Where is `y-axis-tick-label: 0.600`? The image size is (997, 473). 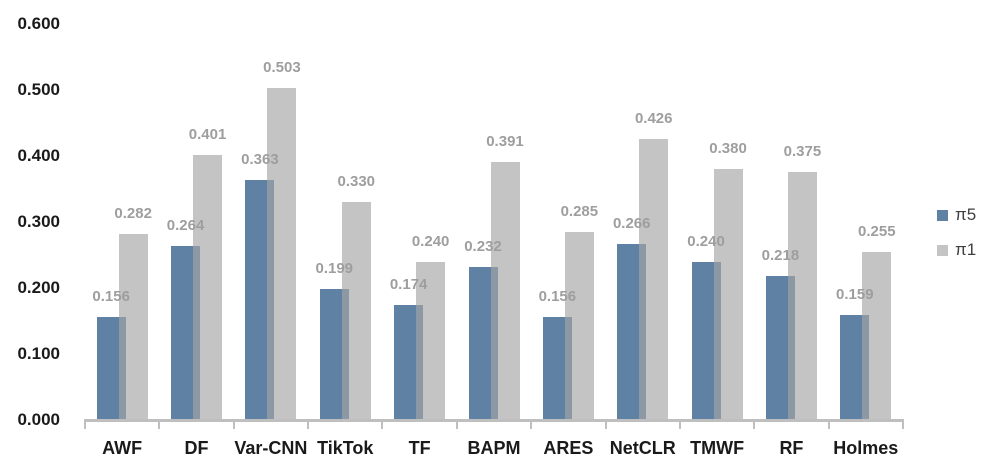 y-axis-tick-label: 0.600 is located at coordinates (38, 23).